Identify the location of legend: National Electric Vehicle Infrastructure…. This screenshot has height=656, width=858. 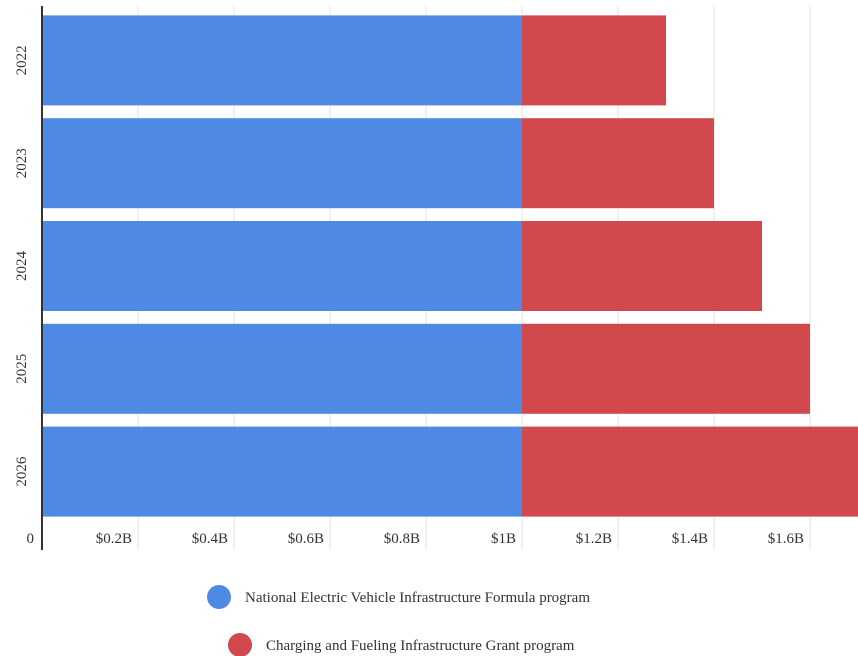
(398, 620).